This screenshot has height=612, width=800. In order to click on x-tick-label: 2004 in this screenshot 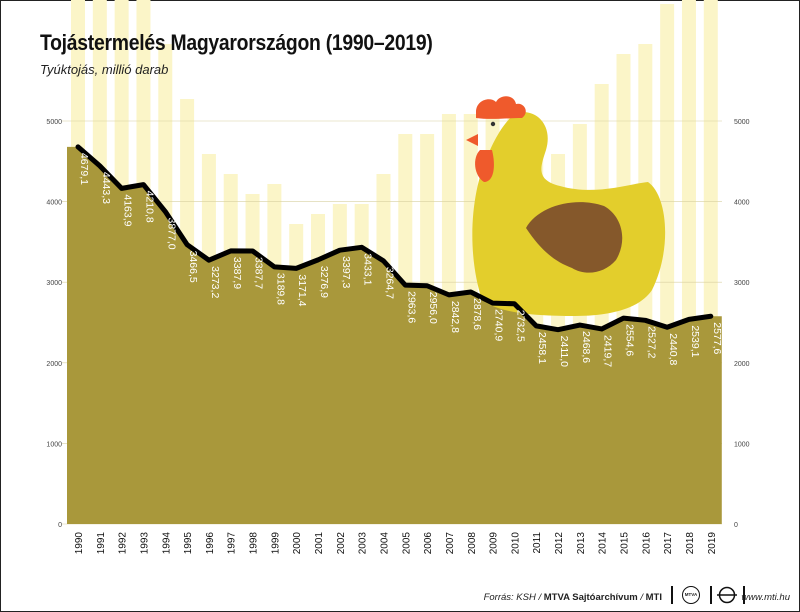, I will do `click(384, 543)`.